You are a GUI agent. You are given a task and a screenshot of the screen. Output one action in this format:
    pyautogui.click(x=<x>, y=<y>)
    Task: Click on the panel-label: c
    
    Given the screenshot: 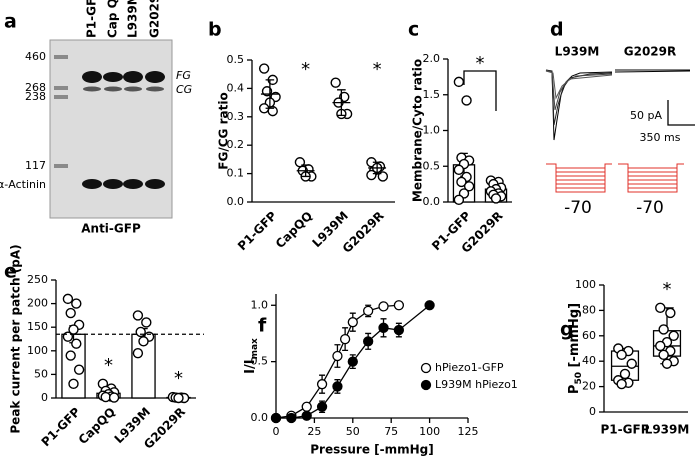 What is the action you would take?
    pyautogui.click(x=413, y=30)
    